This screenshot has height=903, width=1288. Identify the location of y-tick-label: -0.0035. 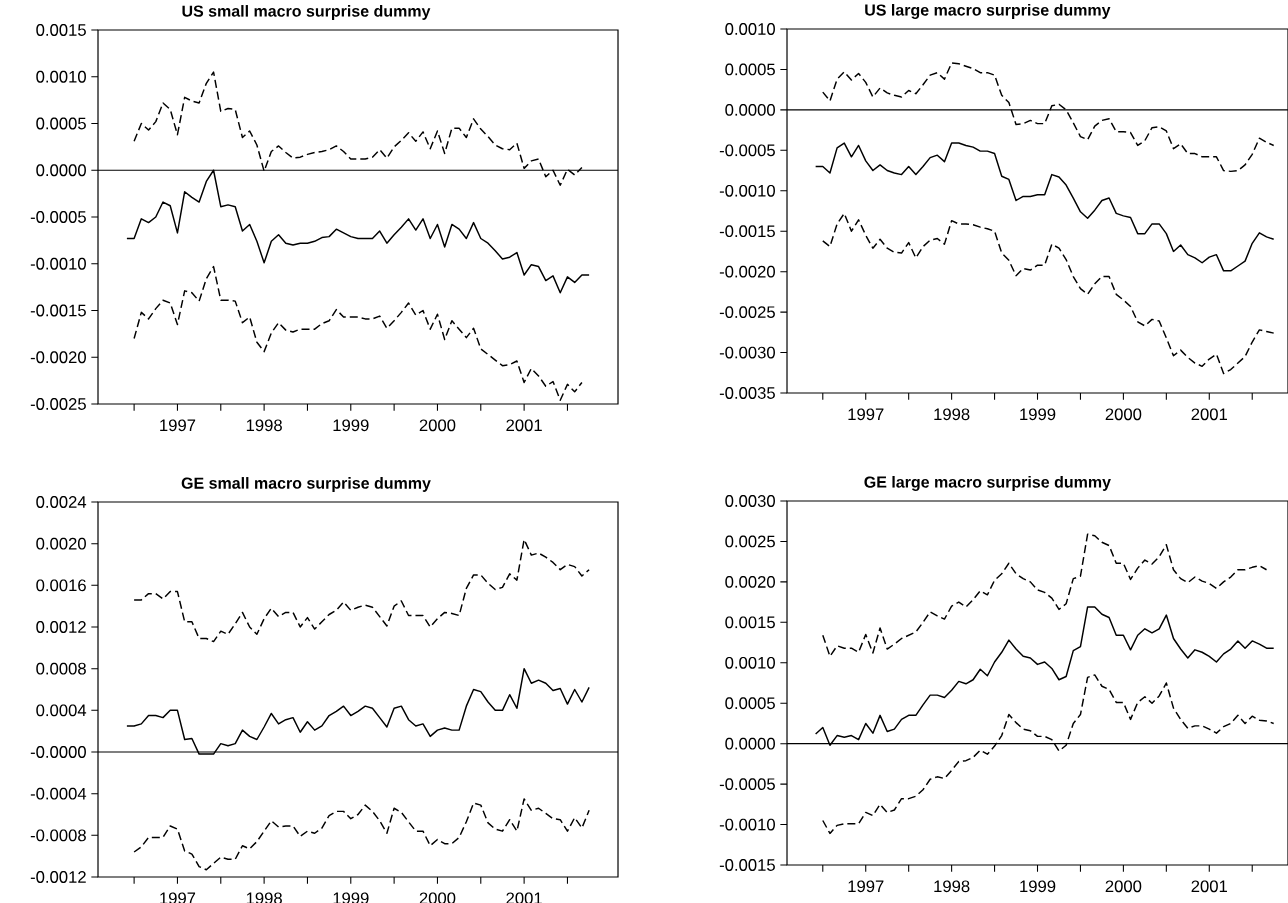
(747, 393).